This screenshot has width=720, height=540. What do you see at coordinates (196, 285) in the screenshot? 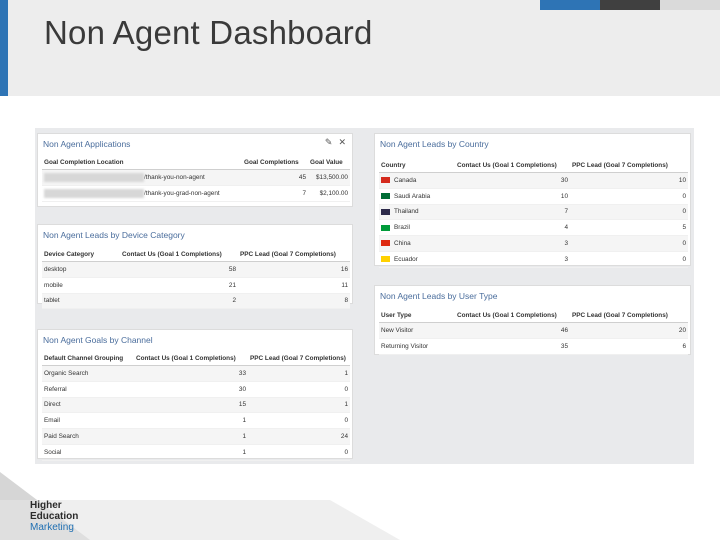
I see `table-row: mobile 21 11` at bounding box center [196, 285].